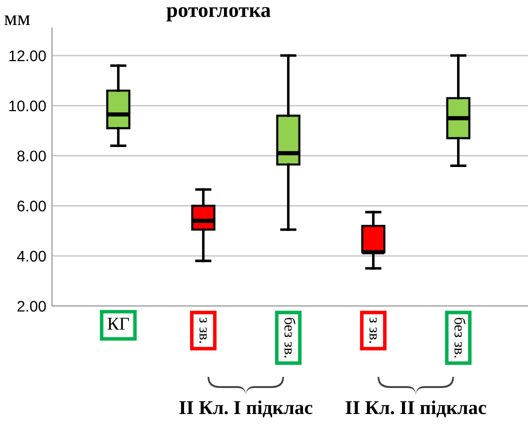 The height and width of the screenshot is (425, 528). I want to click on x-tick-label: КГ, so click(118, 324).